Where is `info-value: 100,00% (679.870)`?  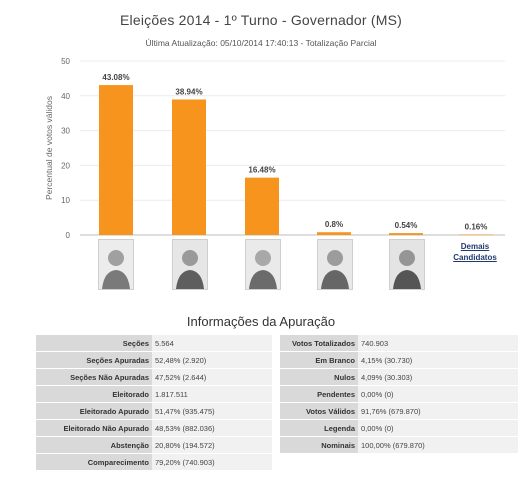 info-value: 100,00% (679.870) is located at coordinates (438, 445).